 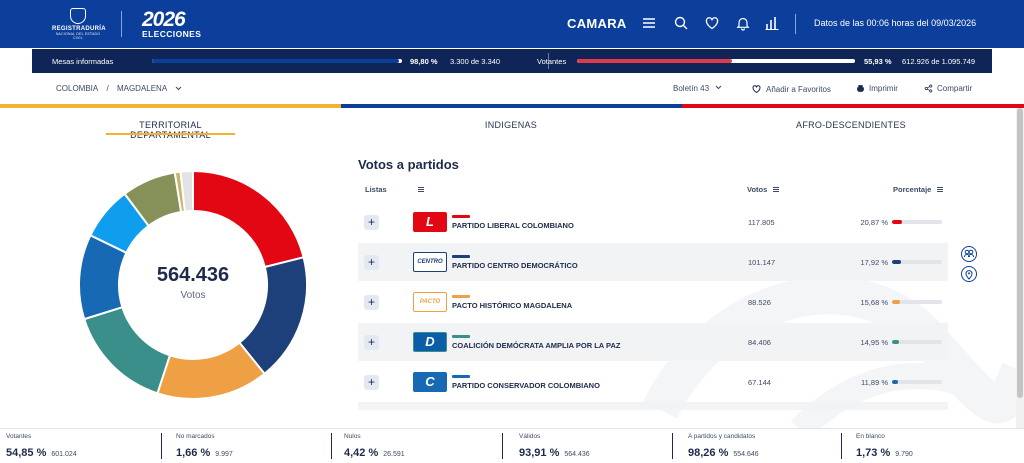 What do you see at coordinates (948, 88) in the screenshot?
I see `share-button: Compartir` at bounding box center [948, 88].